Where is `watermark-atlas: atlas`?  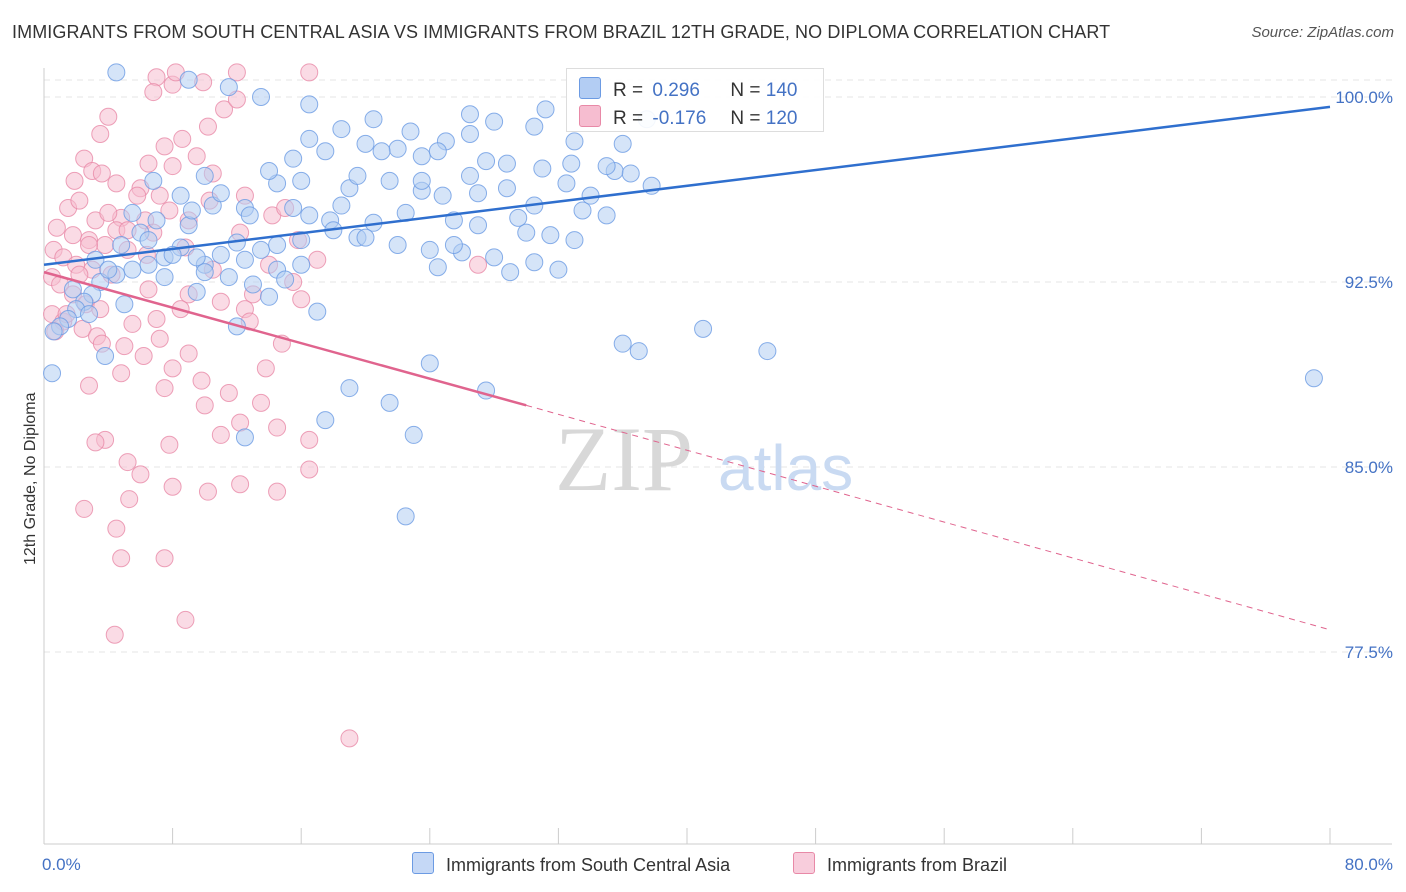 watermark-atlas: atlas is located at coordinates (785, 468).